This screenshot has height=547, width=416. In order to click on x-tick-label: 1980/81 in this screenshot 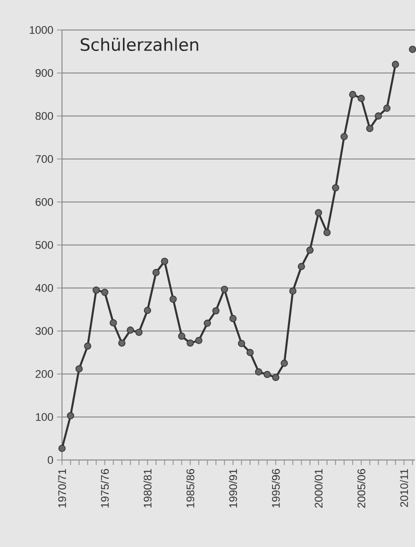, I will do `click(148, 488)`.